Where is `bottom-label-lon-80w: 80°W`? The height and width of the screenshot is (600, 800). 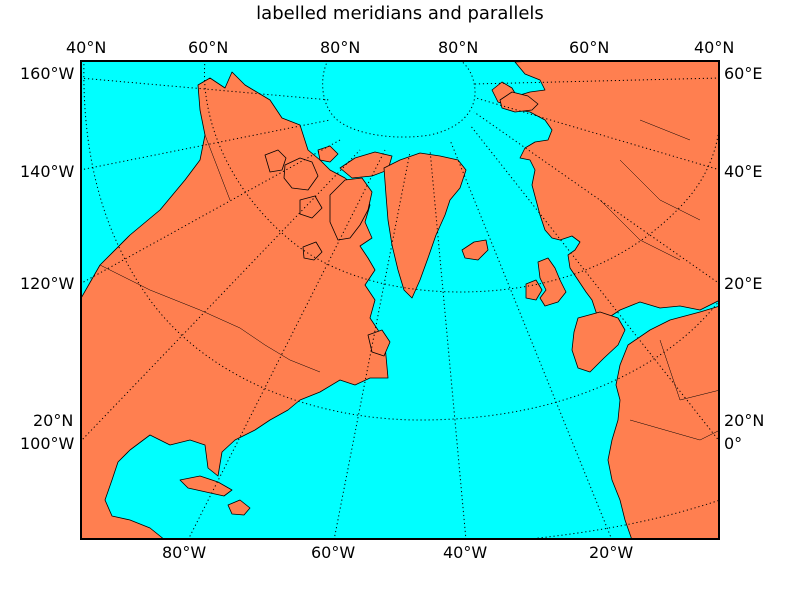
bottom-label-lon-80w: 80°W is located at coordinates (184, 552).